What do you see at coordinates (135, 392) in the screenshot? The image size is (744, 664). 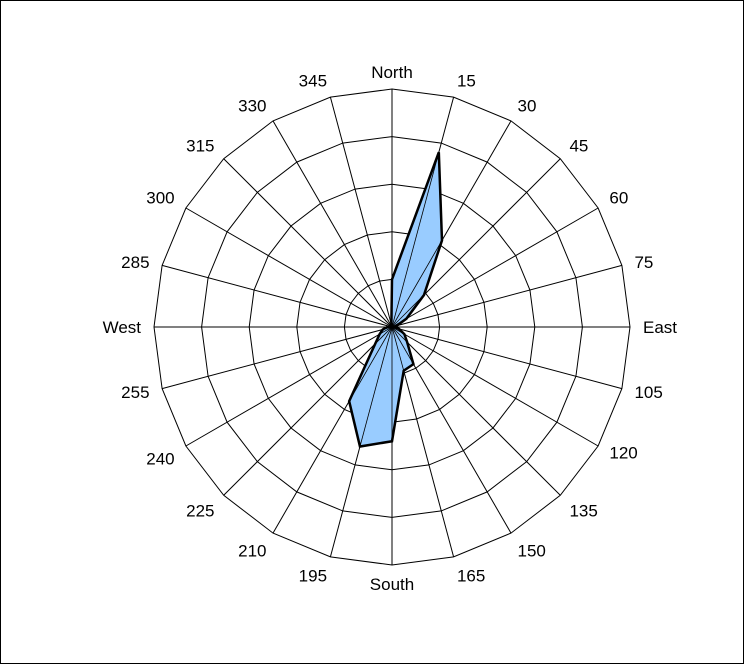 I see `angle-label-18: 255` at bounding box center [135, 392].